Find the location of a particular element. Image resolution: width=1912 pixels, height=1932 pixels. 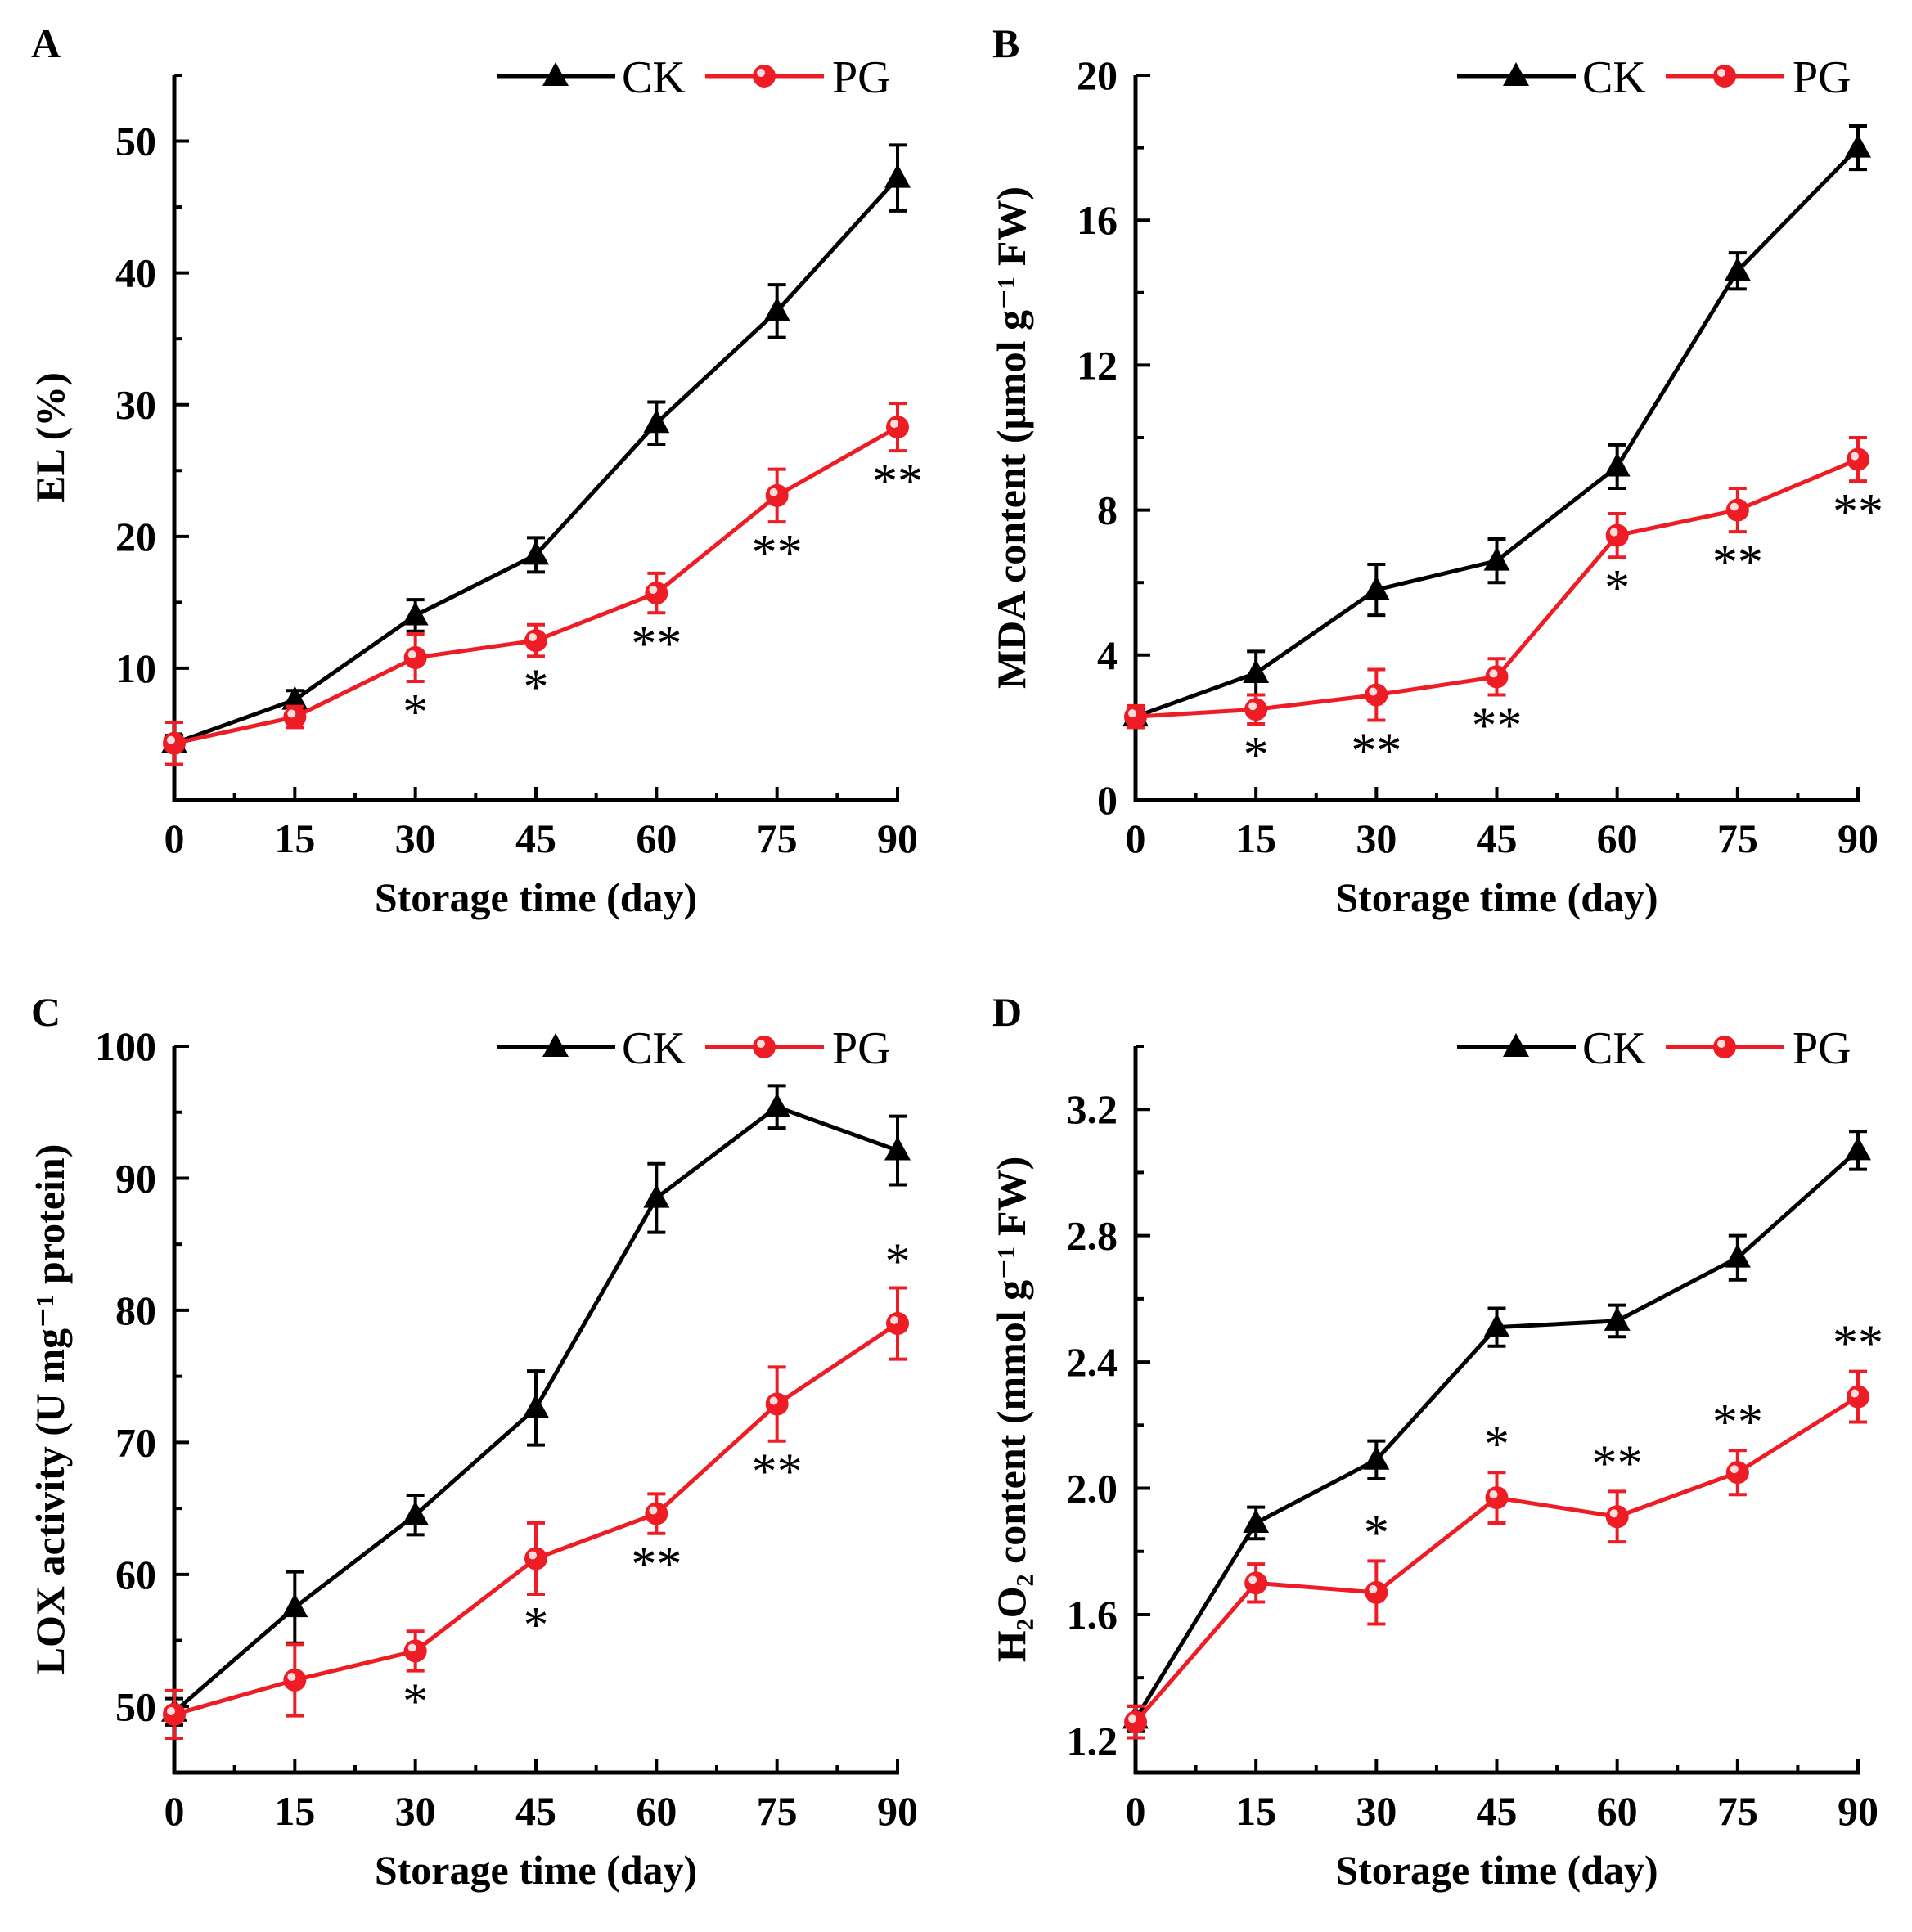

y-tick-label: 1.6 is located at coordinates (1092, 1615).